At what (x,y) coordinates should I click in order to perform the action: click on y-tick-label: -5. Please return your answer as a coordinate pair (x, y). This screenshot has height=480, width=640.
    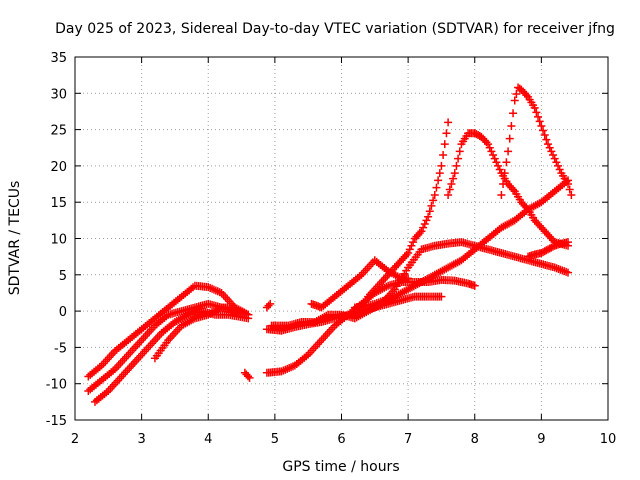
    Looking at the image, I should click on (60, 348).